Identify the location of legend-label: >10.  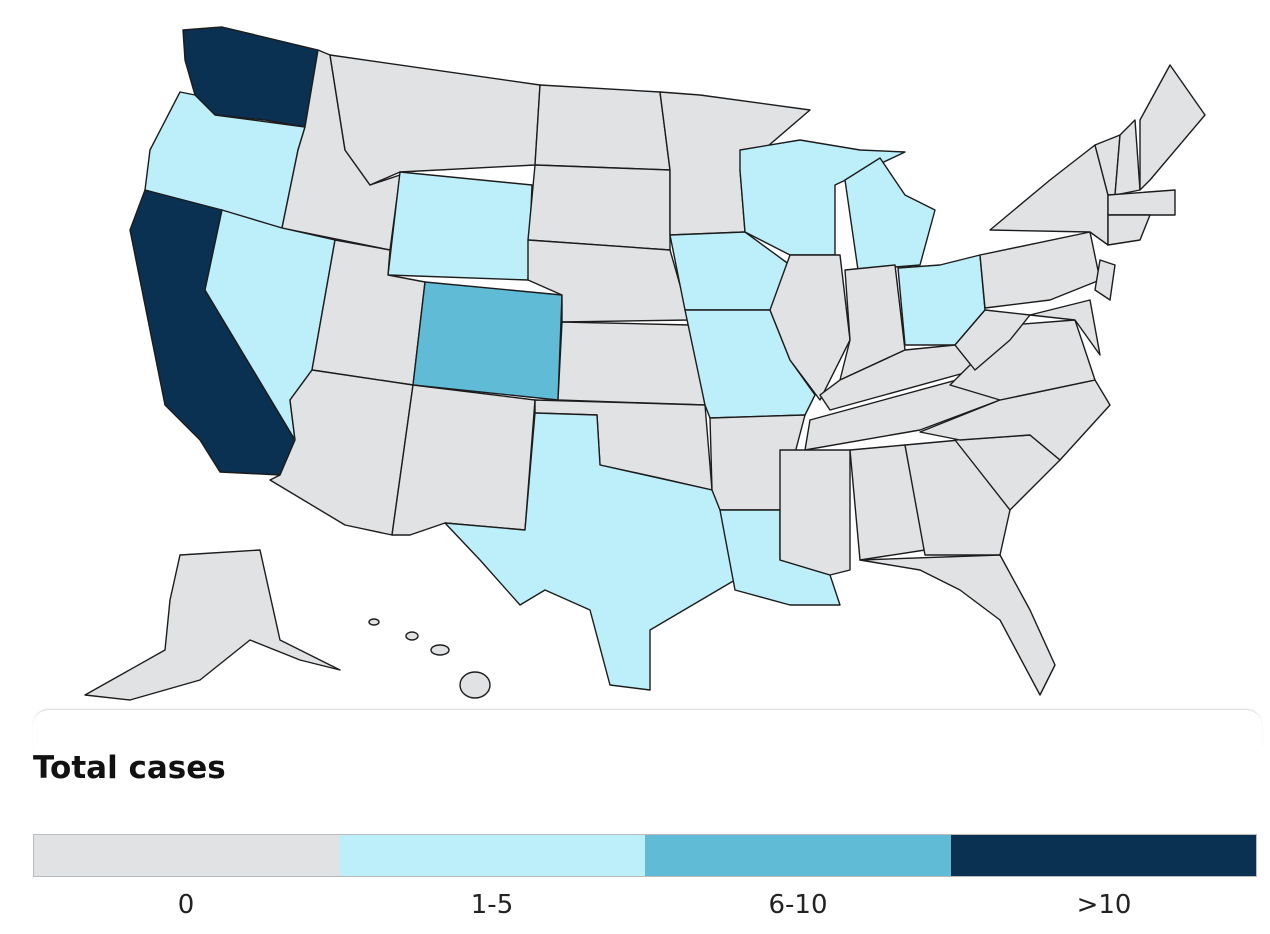
(1104, 905).